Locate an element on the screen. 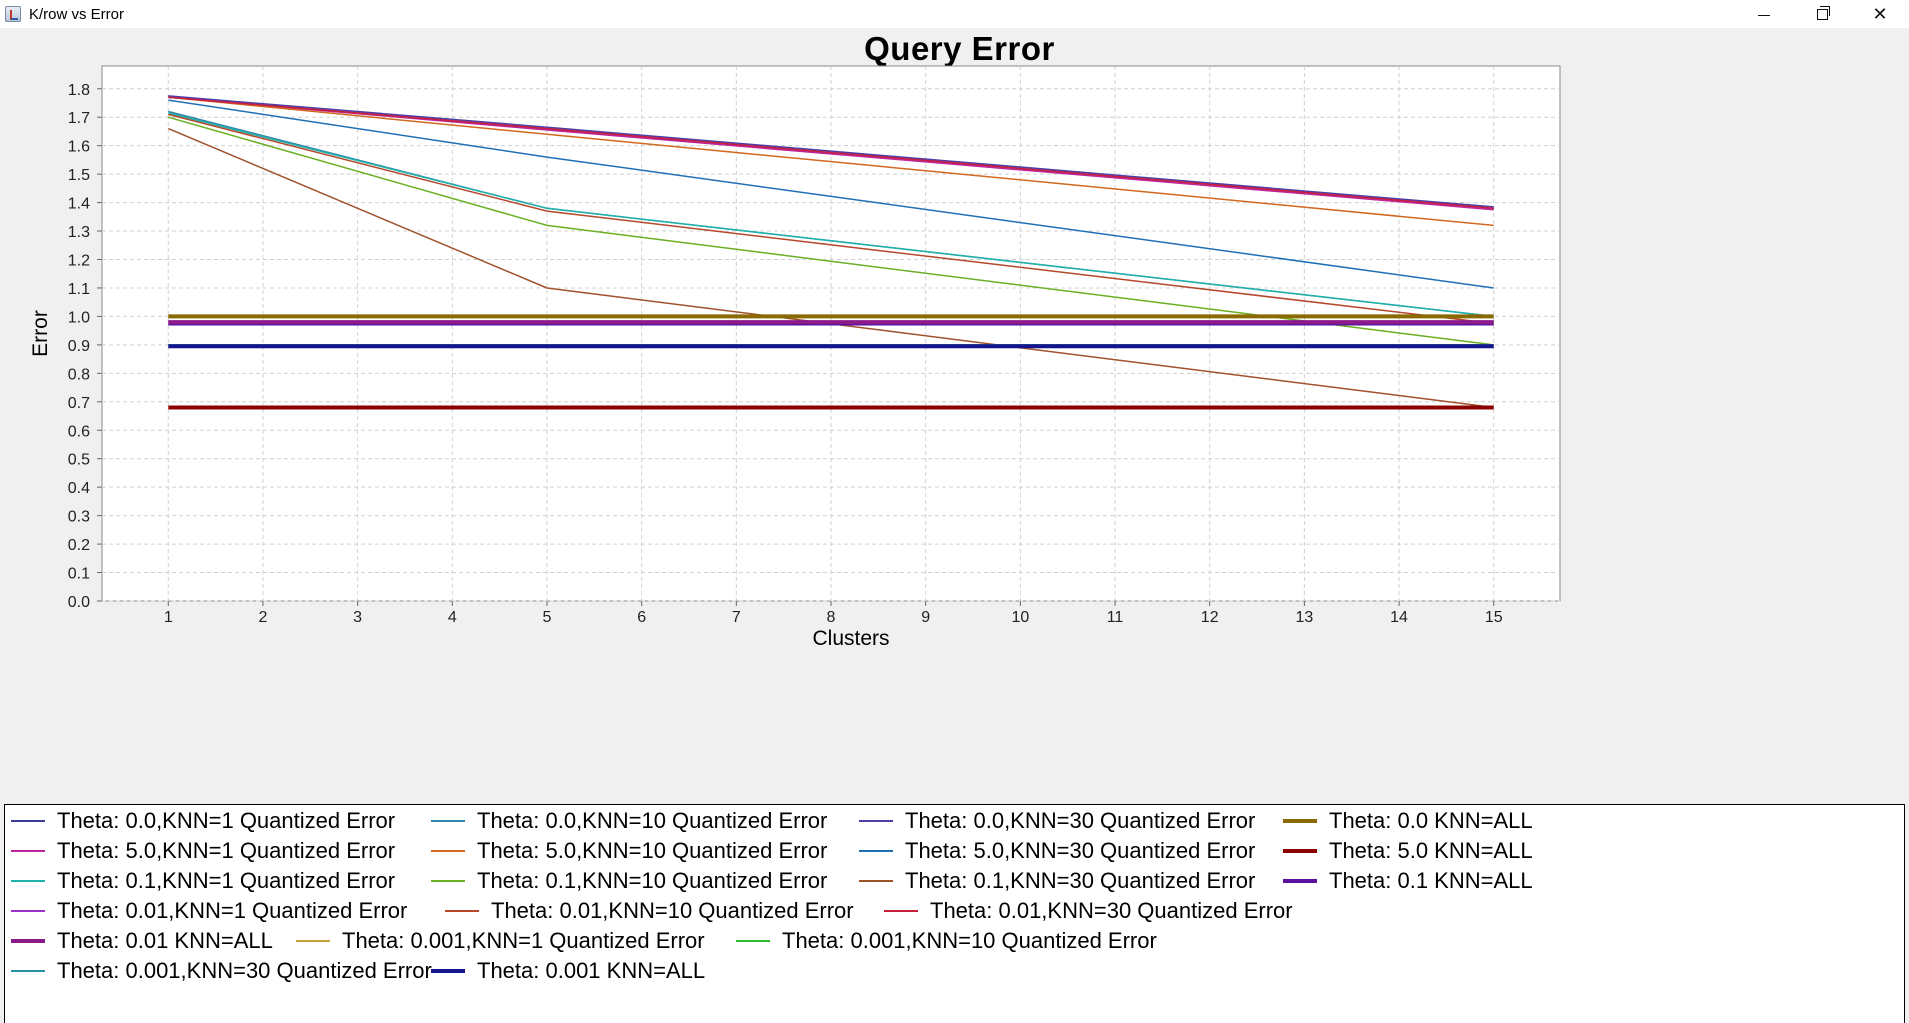  x-tick-label: 15 is located at coordinates (1494, 617).